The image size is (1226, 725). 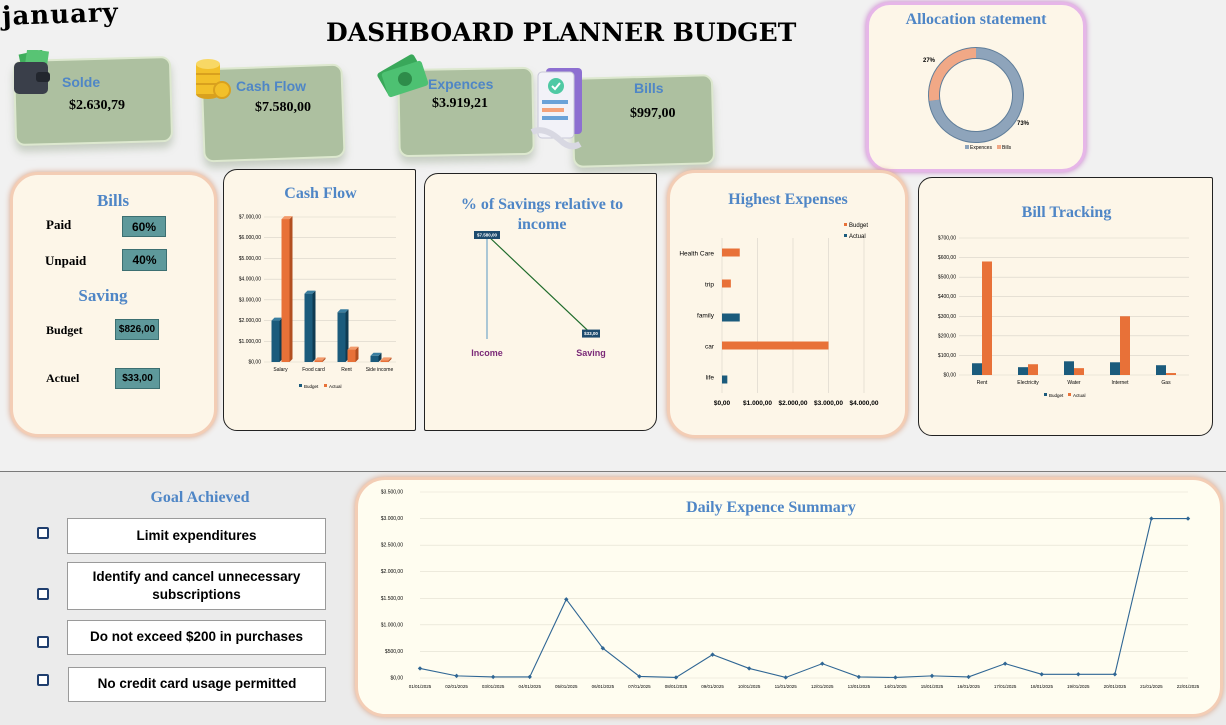 What do you see at coordinates (461, 84) in the screenshot?
I see `kpi-label: Expences` at bounding box center [461, 84].